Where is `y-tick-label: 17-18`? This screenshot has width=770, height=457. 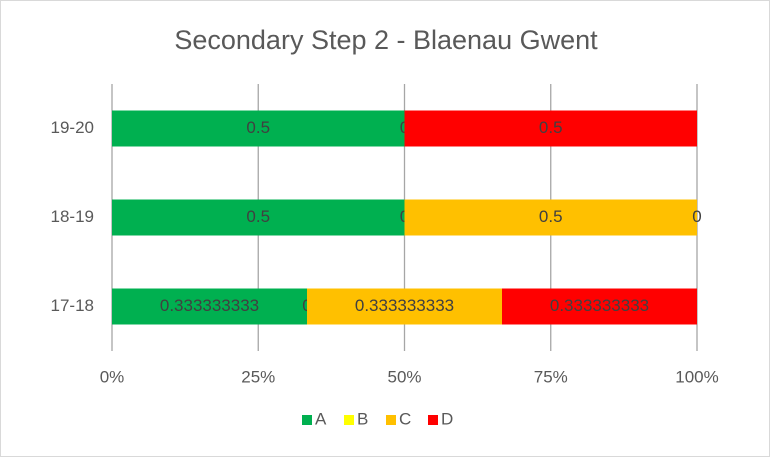
y-tick-label: 17-18 is located at coordinates (72, 305).